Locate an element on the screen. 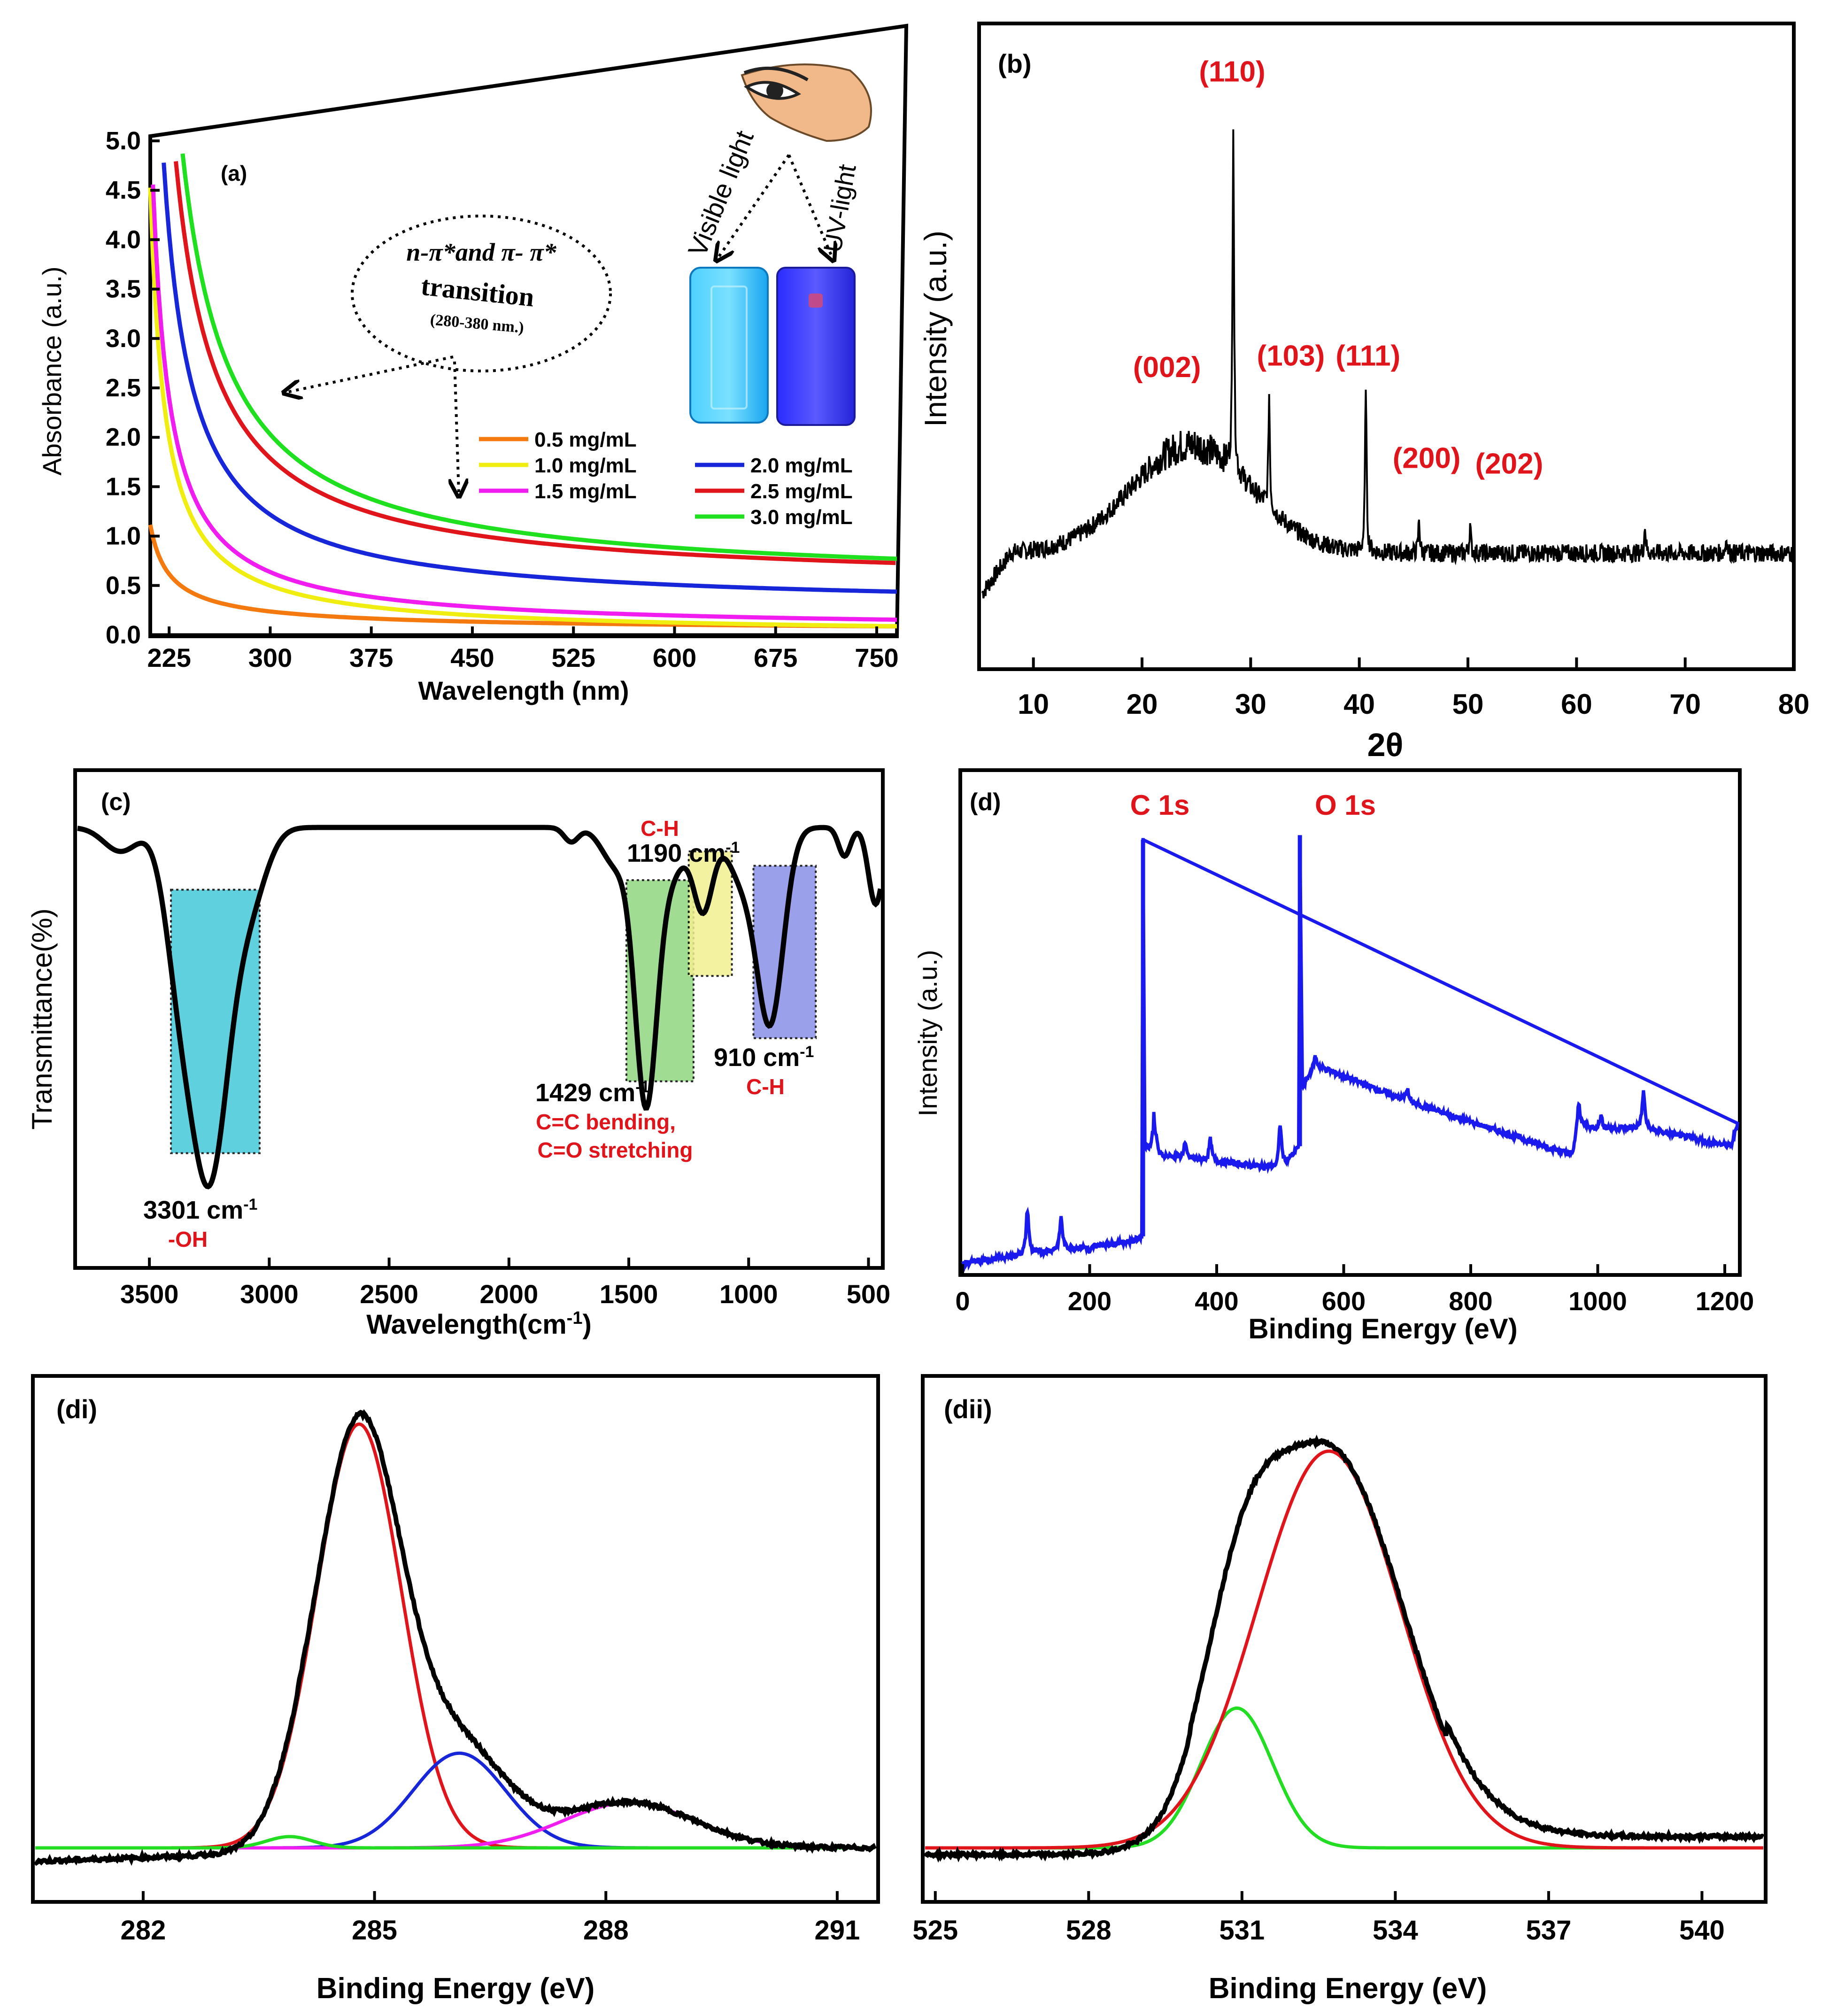 This screenshot has width=1845, height=2016. panel-di:4-xtick-label: 288 is located at coordinates (606, 1930).